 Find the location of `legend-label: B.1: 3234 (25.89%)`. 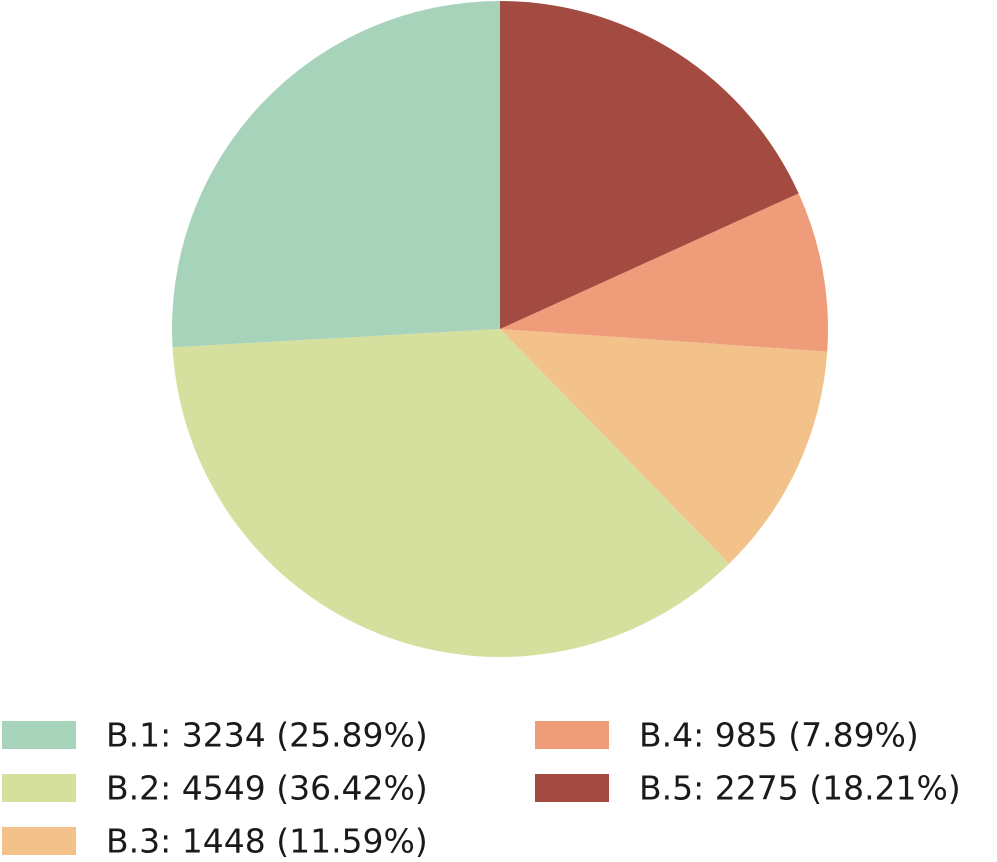

legend-label: B.1: 3234 (25.89%) is located at coordinates (267, 735).